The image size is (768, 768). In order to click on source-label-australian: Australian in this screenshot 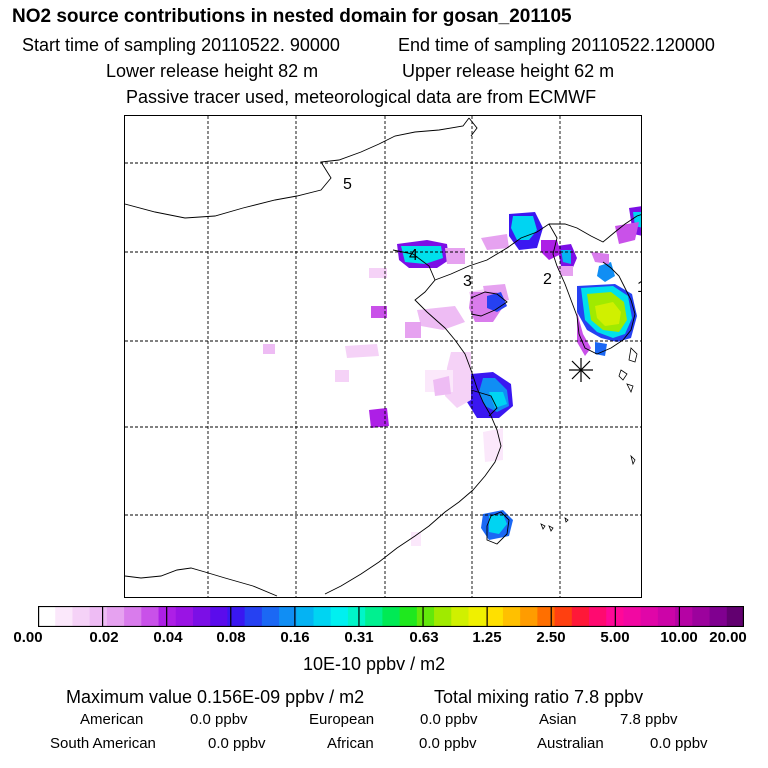, I will do `click(570, 743)`.